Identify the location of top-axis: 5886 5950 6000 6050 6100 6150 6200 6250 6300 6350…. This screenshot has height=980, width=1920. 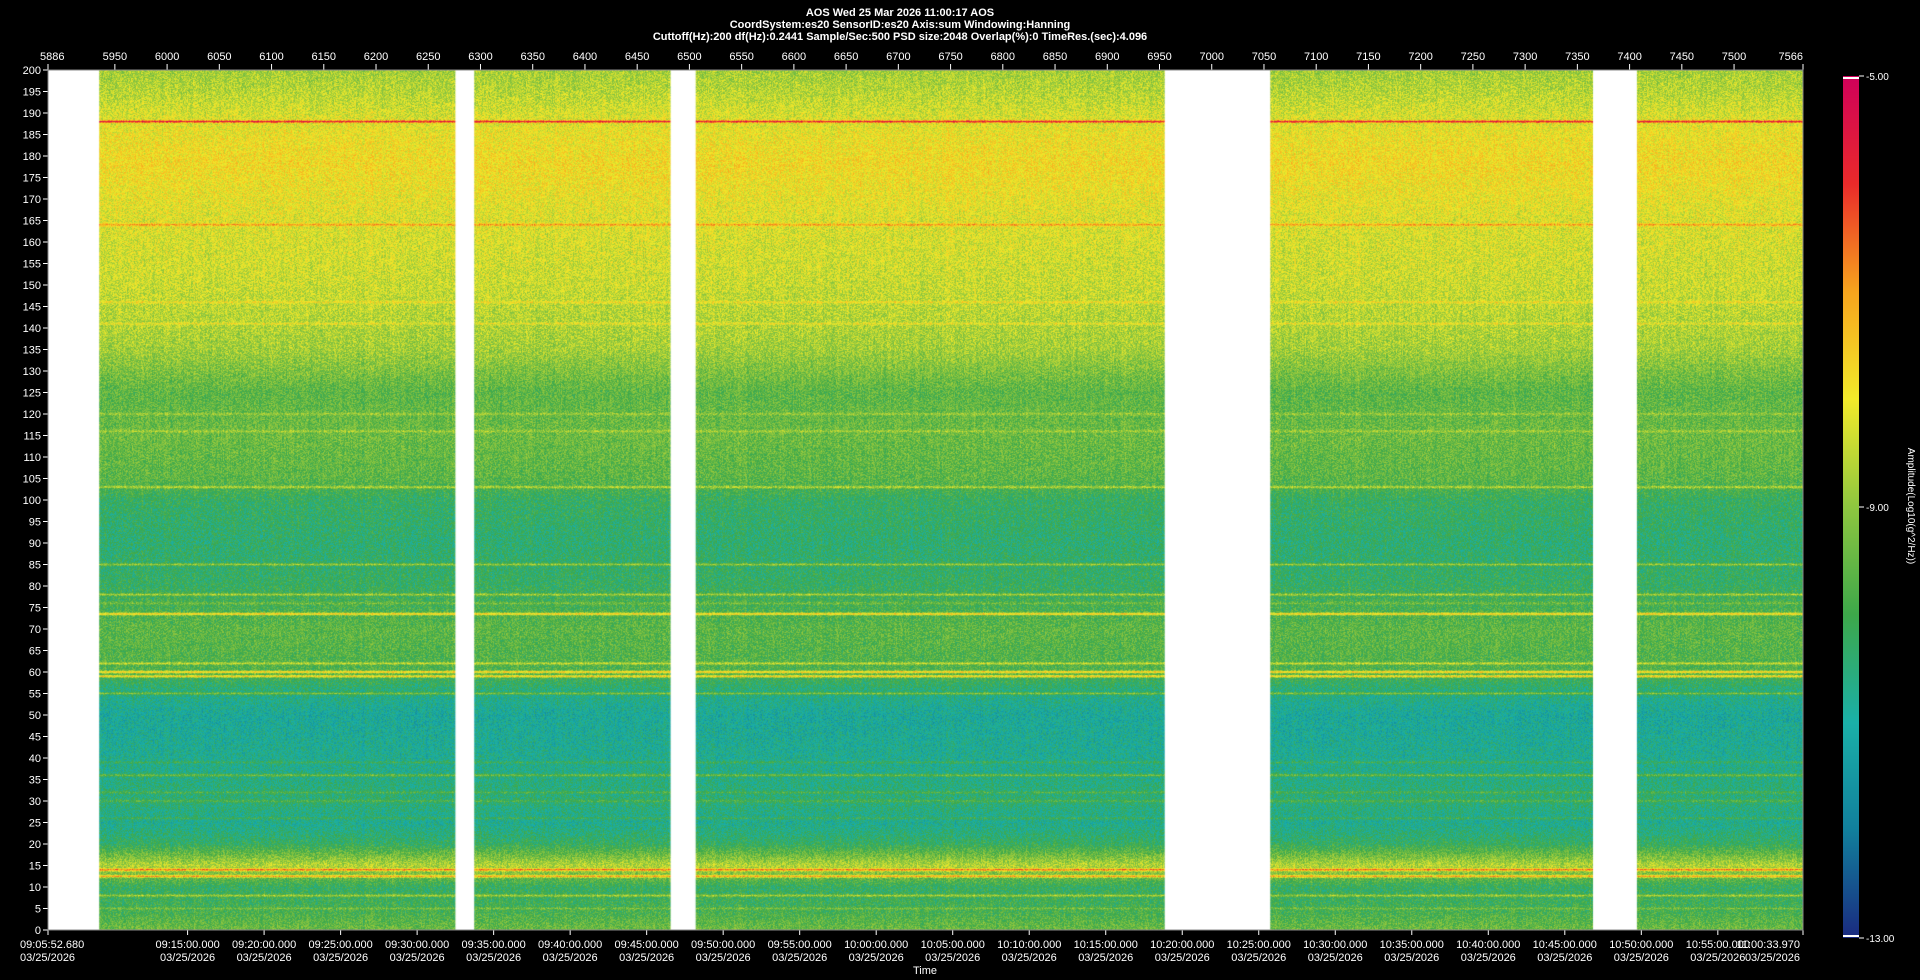
(922, 60).